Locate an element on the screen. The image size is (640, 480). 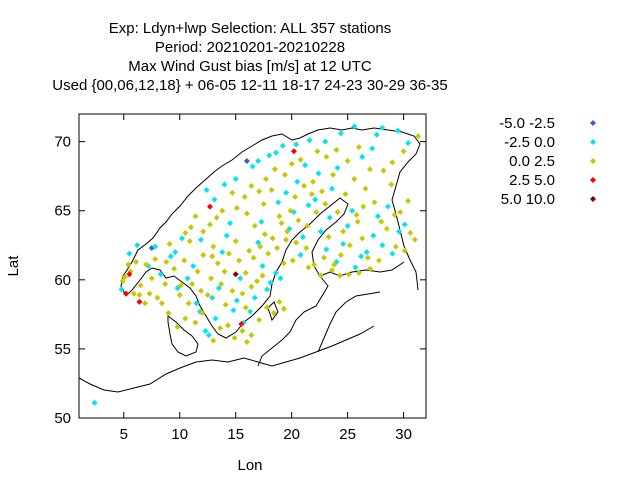
y-axis-label: Lat is located at coordinates (13, 266).